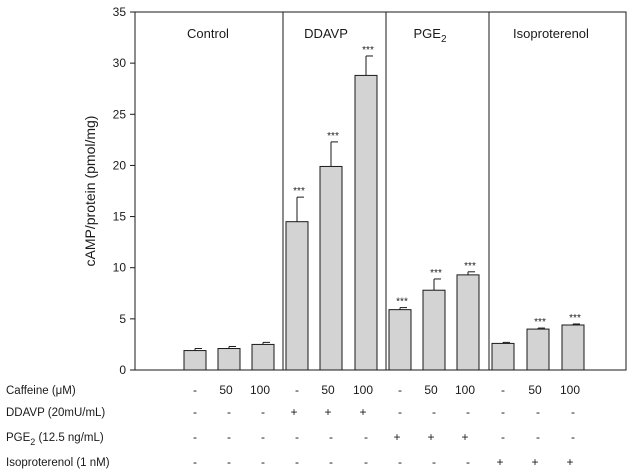  What do you see at coordinates (120, 268) in the screenshot?
I see `y-tick-label: 10` at bounding box center [120, 268].